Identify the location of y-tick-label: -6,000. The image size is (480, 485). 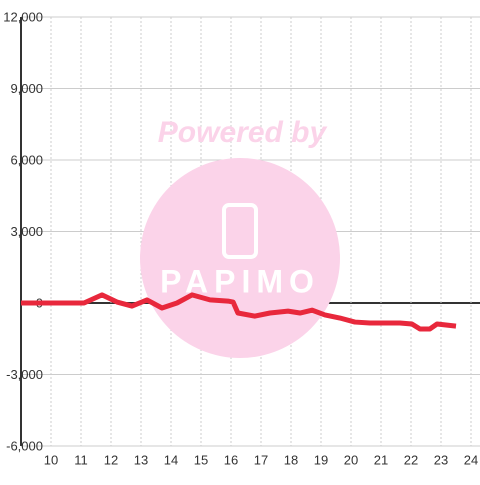
(24, 445).